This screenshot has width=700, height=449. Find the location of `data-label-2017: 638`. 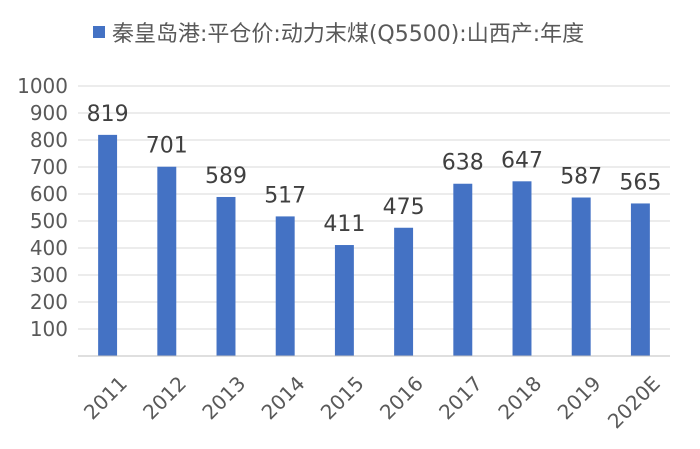

data-label-2017: 638 is located at coordinates (463, 163).